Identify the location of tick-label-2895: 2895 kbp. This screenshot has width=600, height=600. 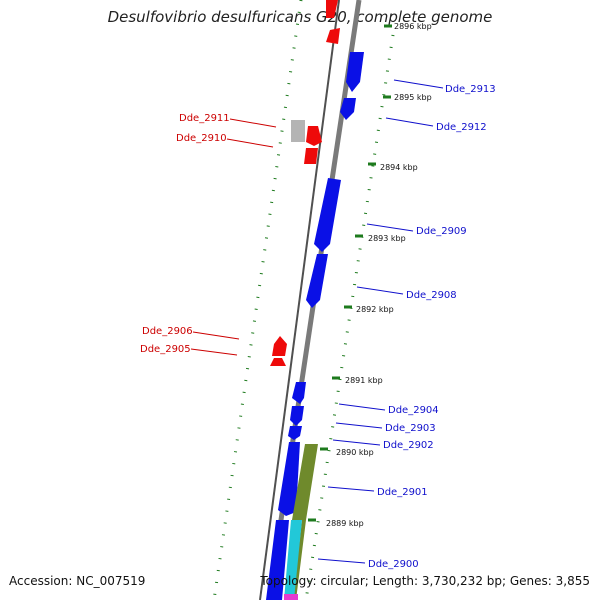
(413, 97).